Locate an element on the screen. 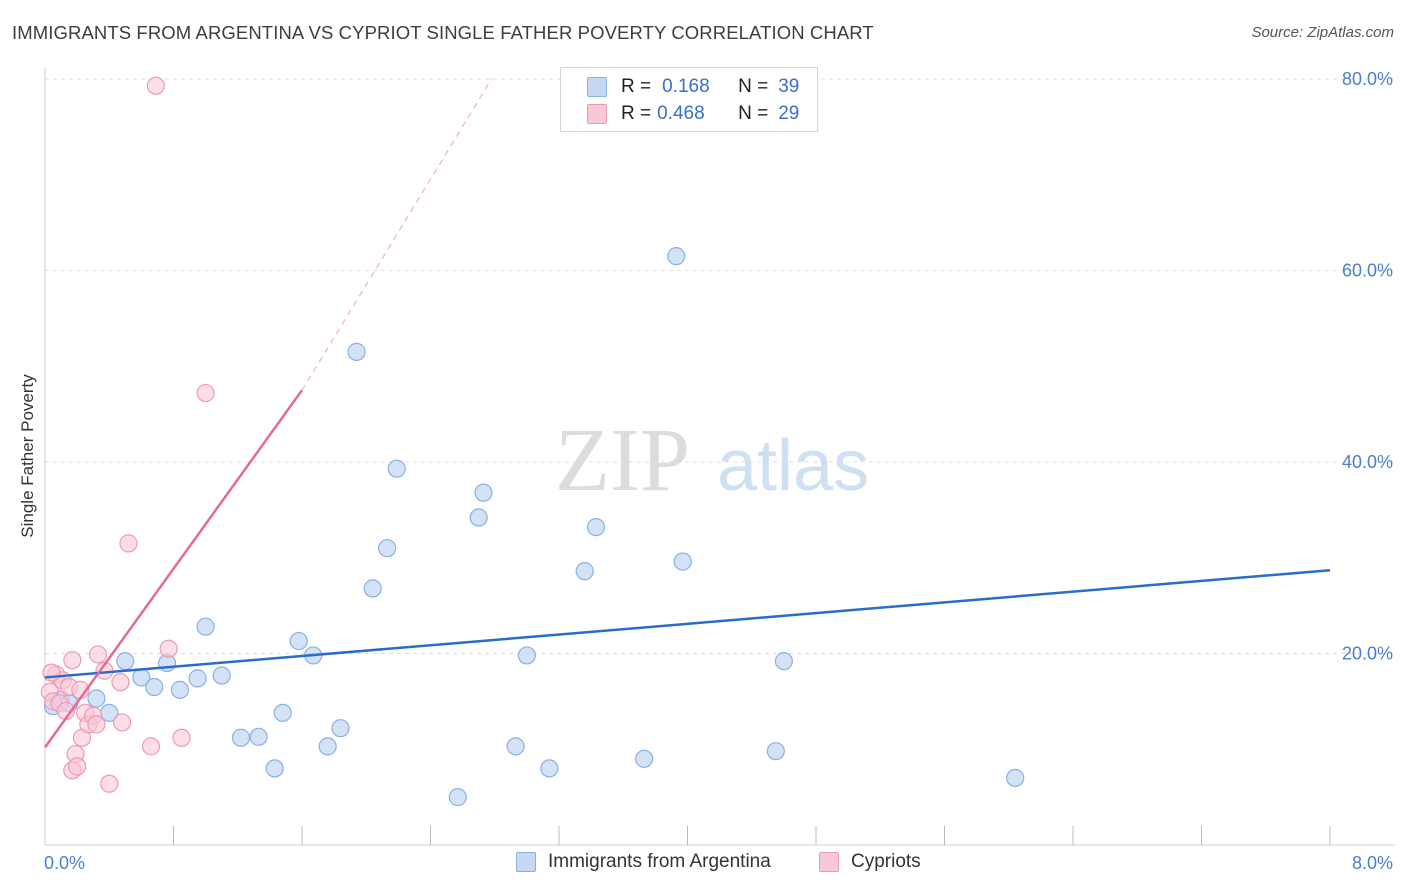 The height and width of the screenshot is (892, 1406). correlation-legend: R = 0.168 N = 39 R = 0.468 N = 29 is located at coordinates (689, 99).